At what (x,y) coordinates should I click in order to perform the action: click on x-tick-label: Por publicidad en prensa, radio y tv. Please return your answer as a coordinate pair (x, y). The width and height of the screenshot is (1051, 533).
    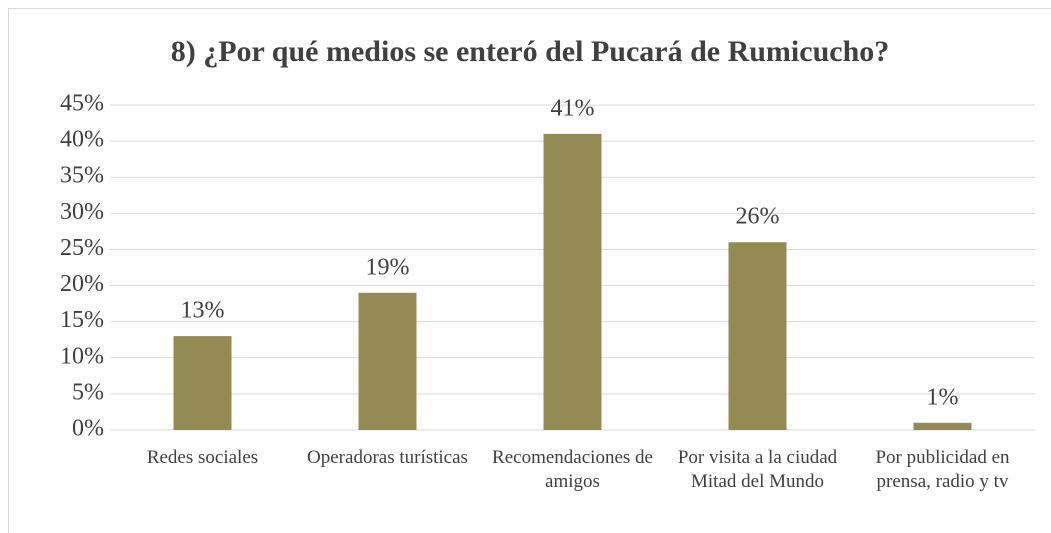
    Looking at the image, I should click on (942, 469).